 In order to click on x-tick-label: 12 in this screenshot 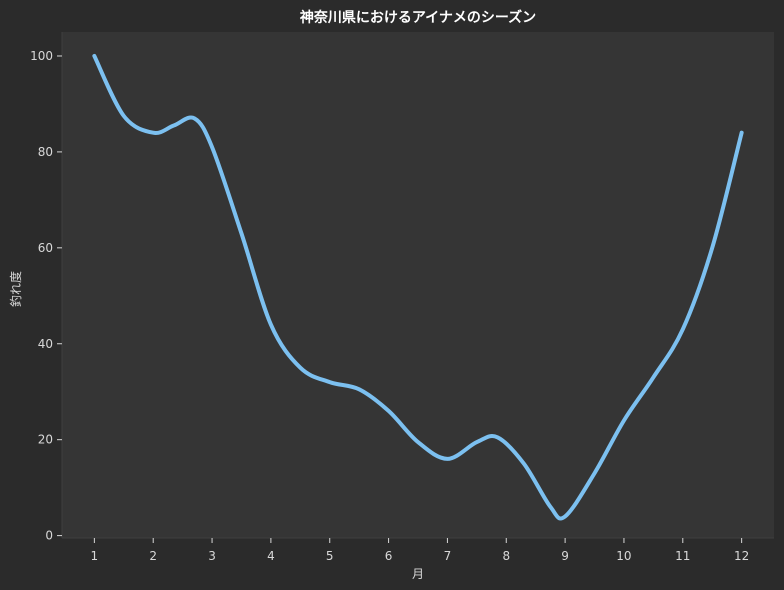, I will do `click(741, 556)`.